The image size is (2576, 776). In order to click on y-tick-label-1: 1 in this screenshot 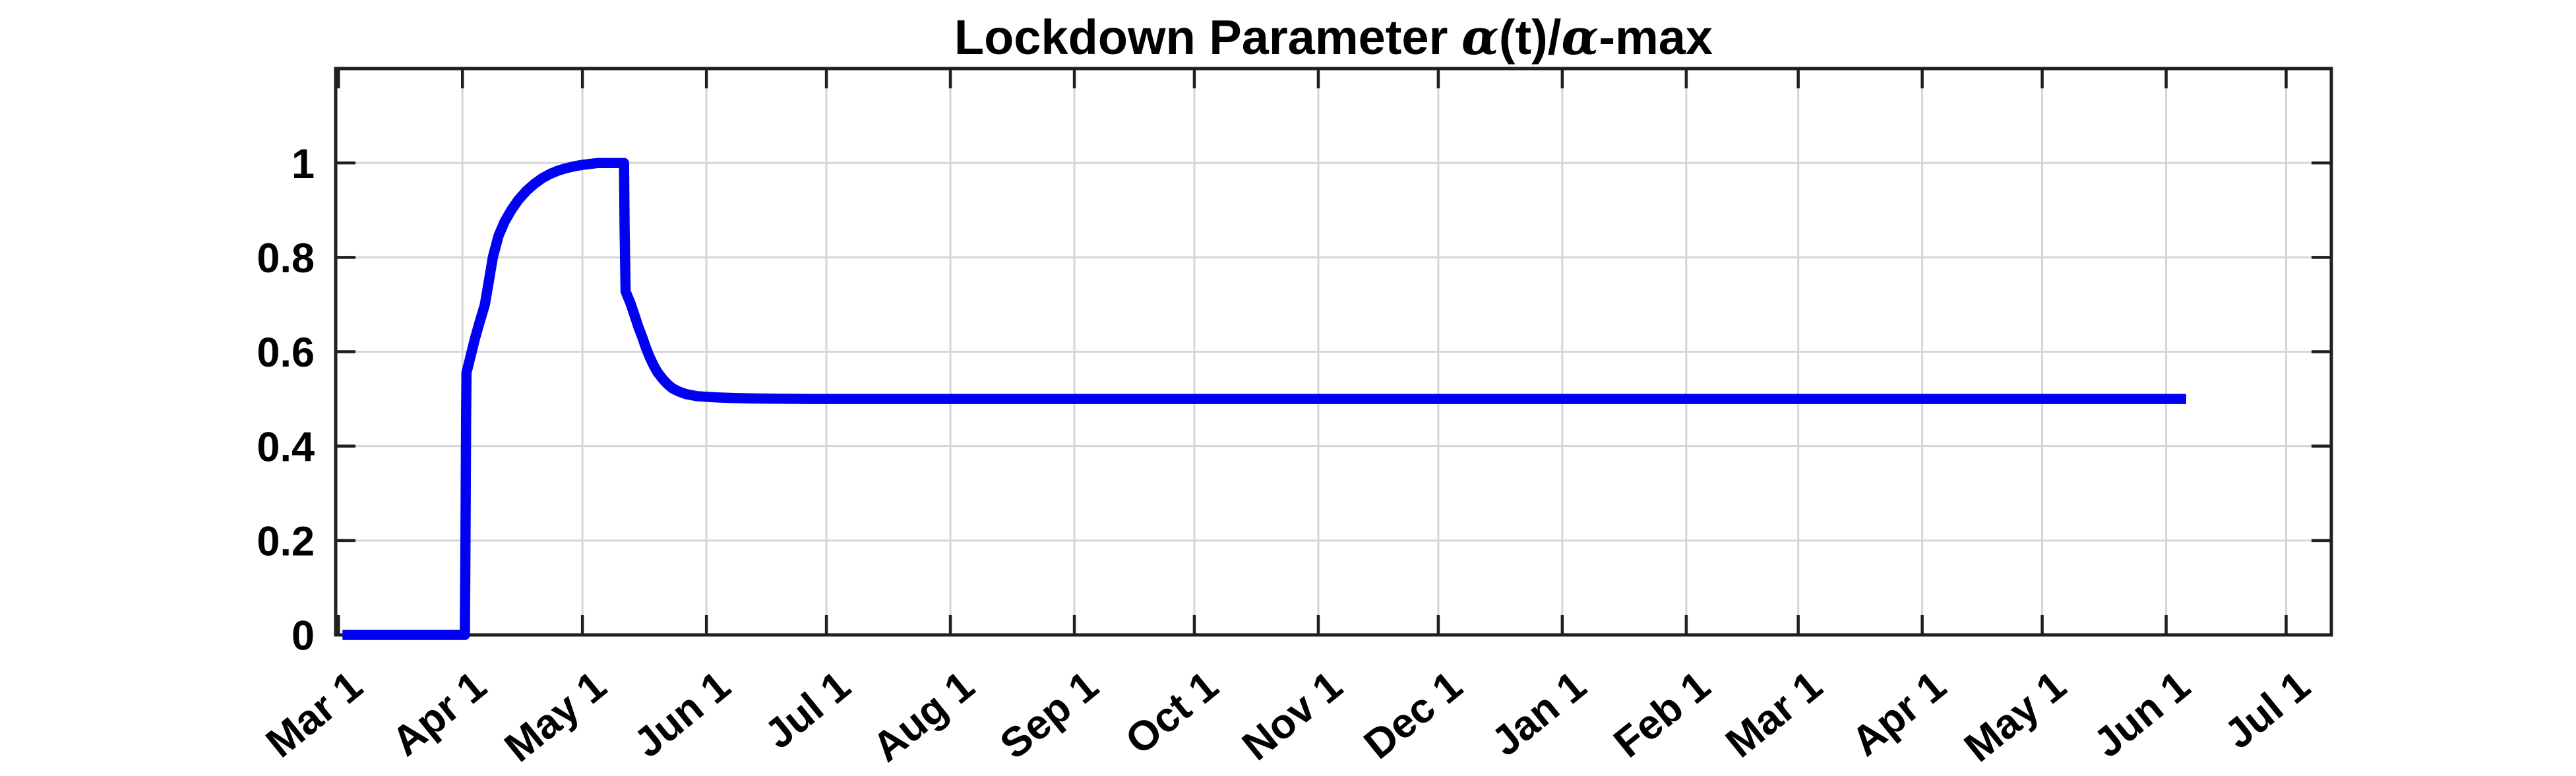, I will do `click(303, 164)`.